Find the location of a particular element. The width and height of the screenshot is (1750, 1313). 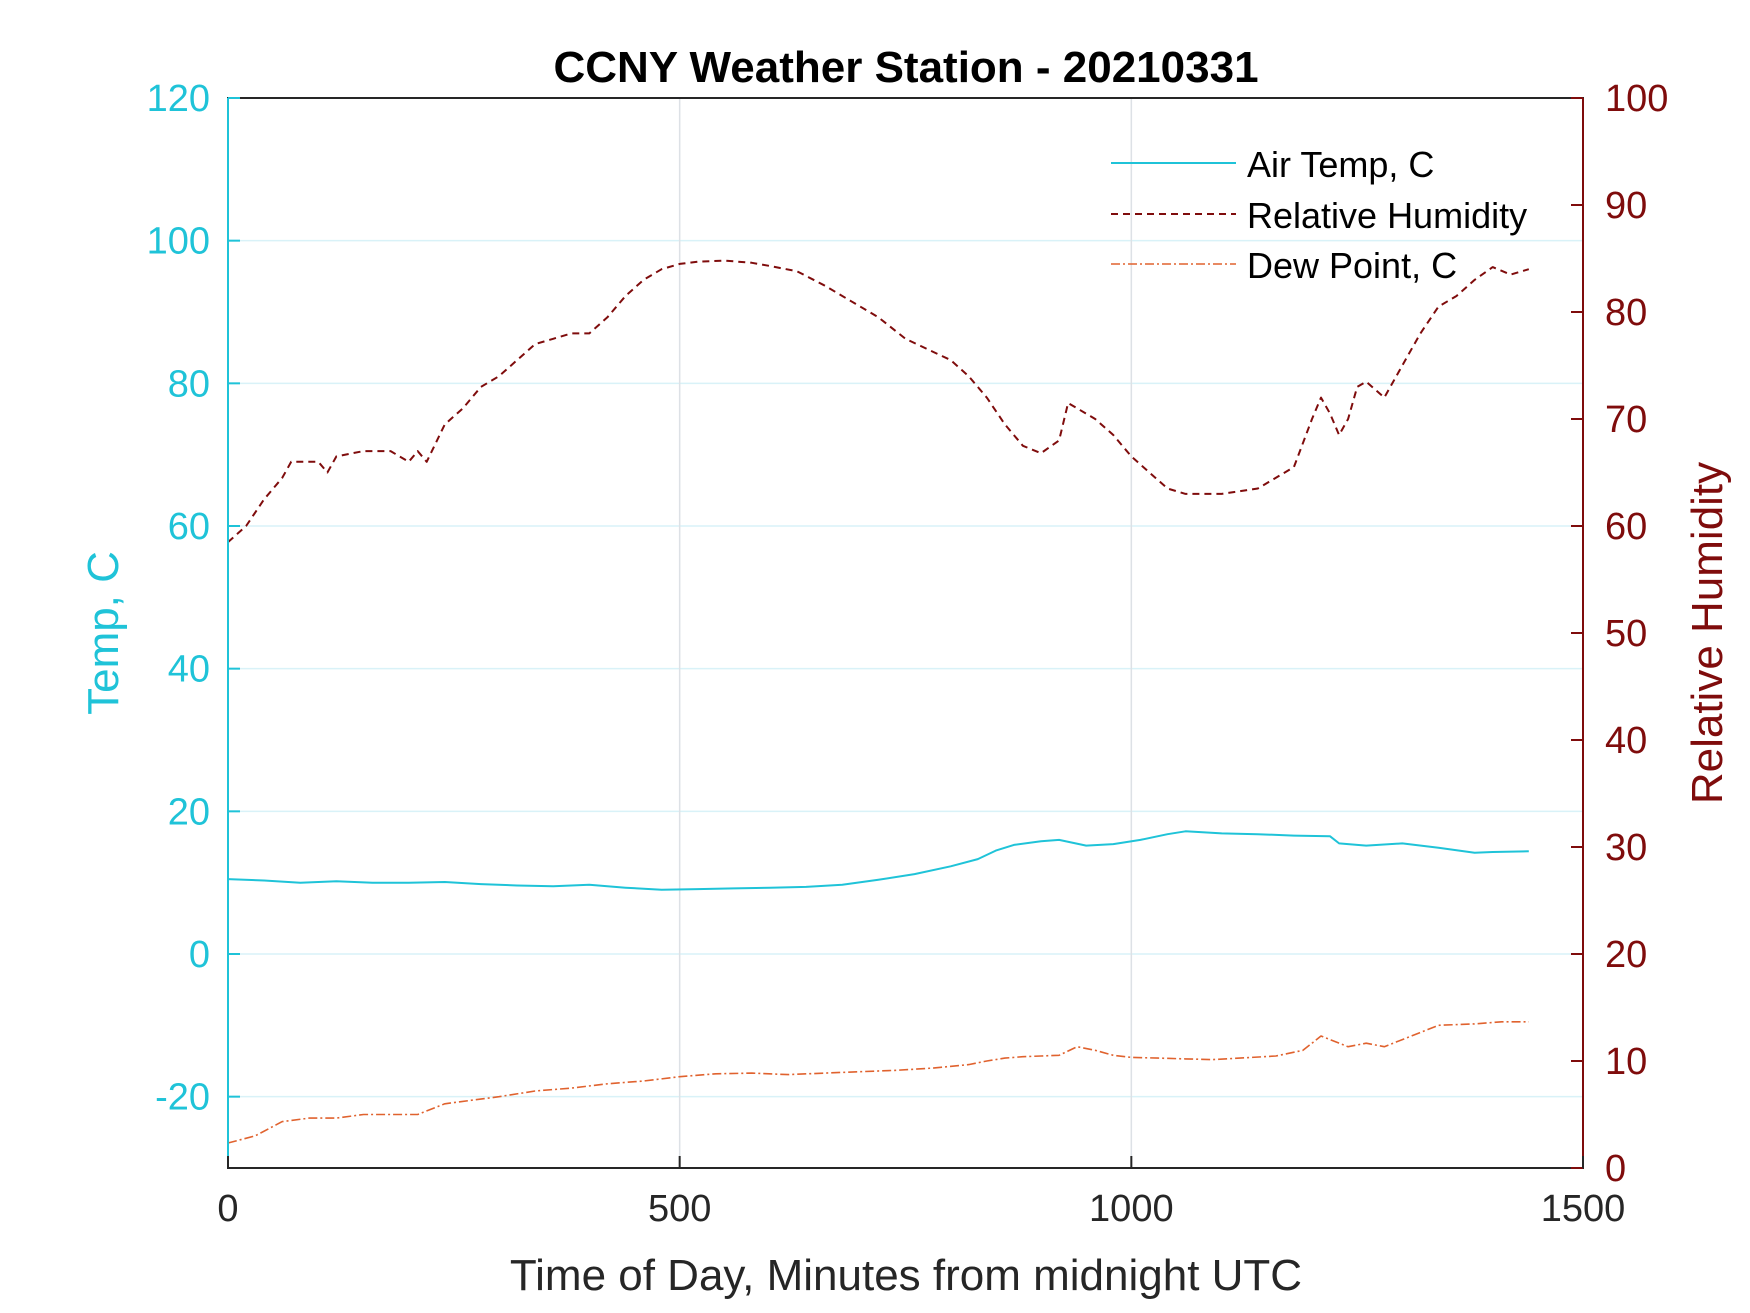

chart-title: CCNY Weather Station - 20210331 is located at coordinates (905, 67).